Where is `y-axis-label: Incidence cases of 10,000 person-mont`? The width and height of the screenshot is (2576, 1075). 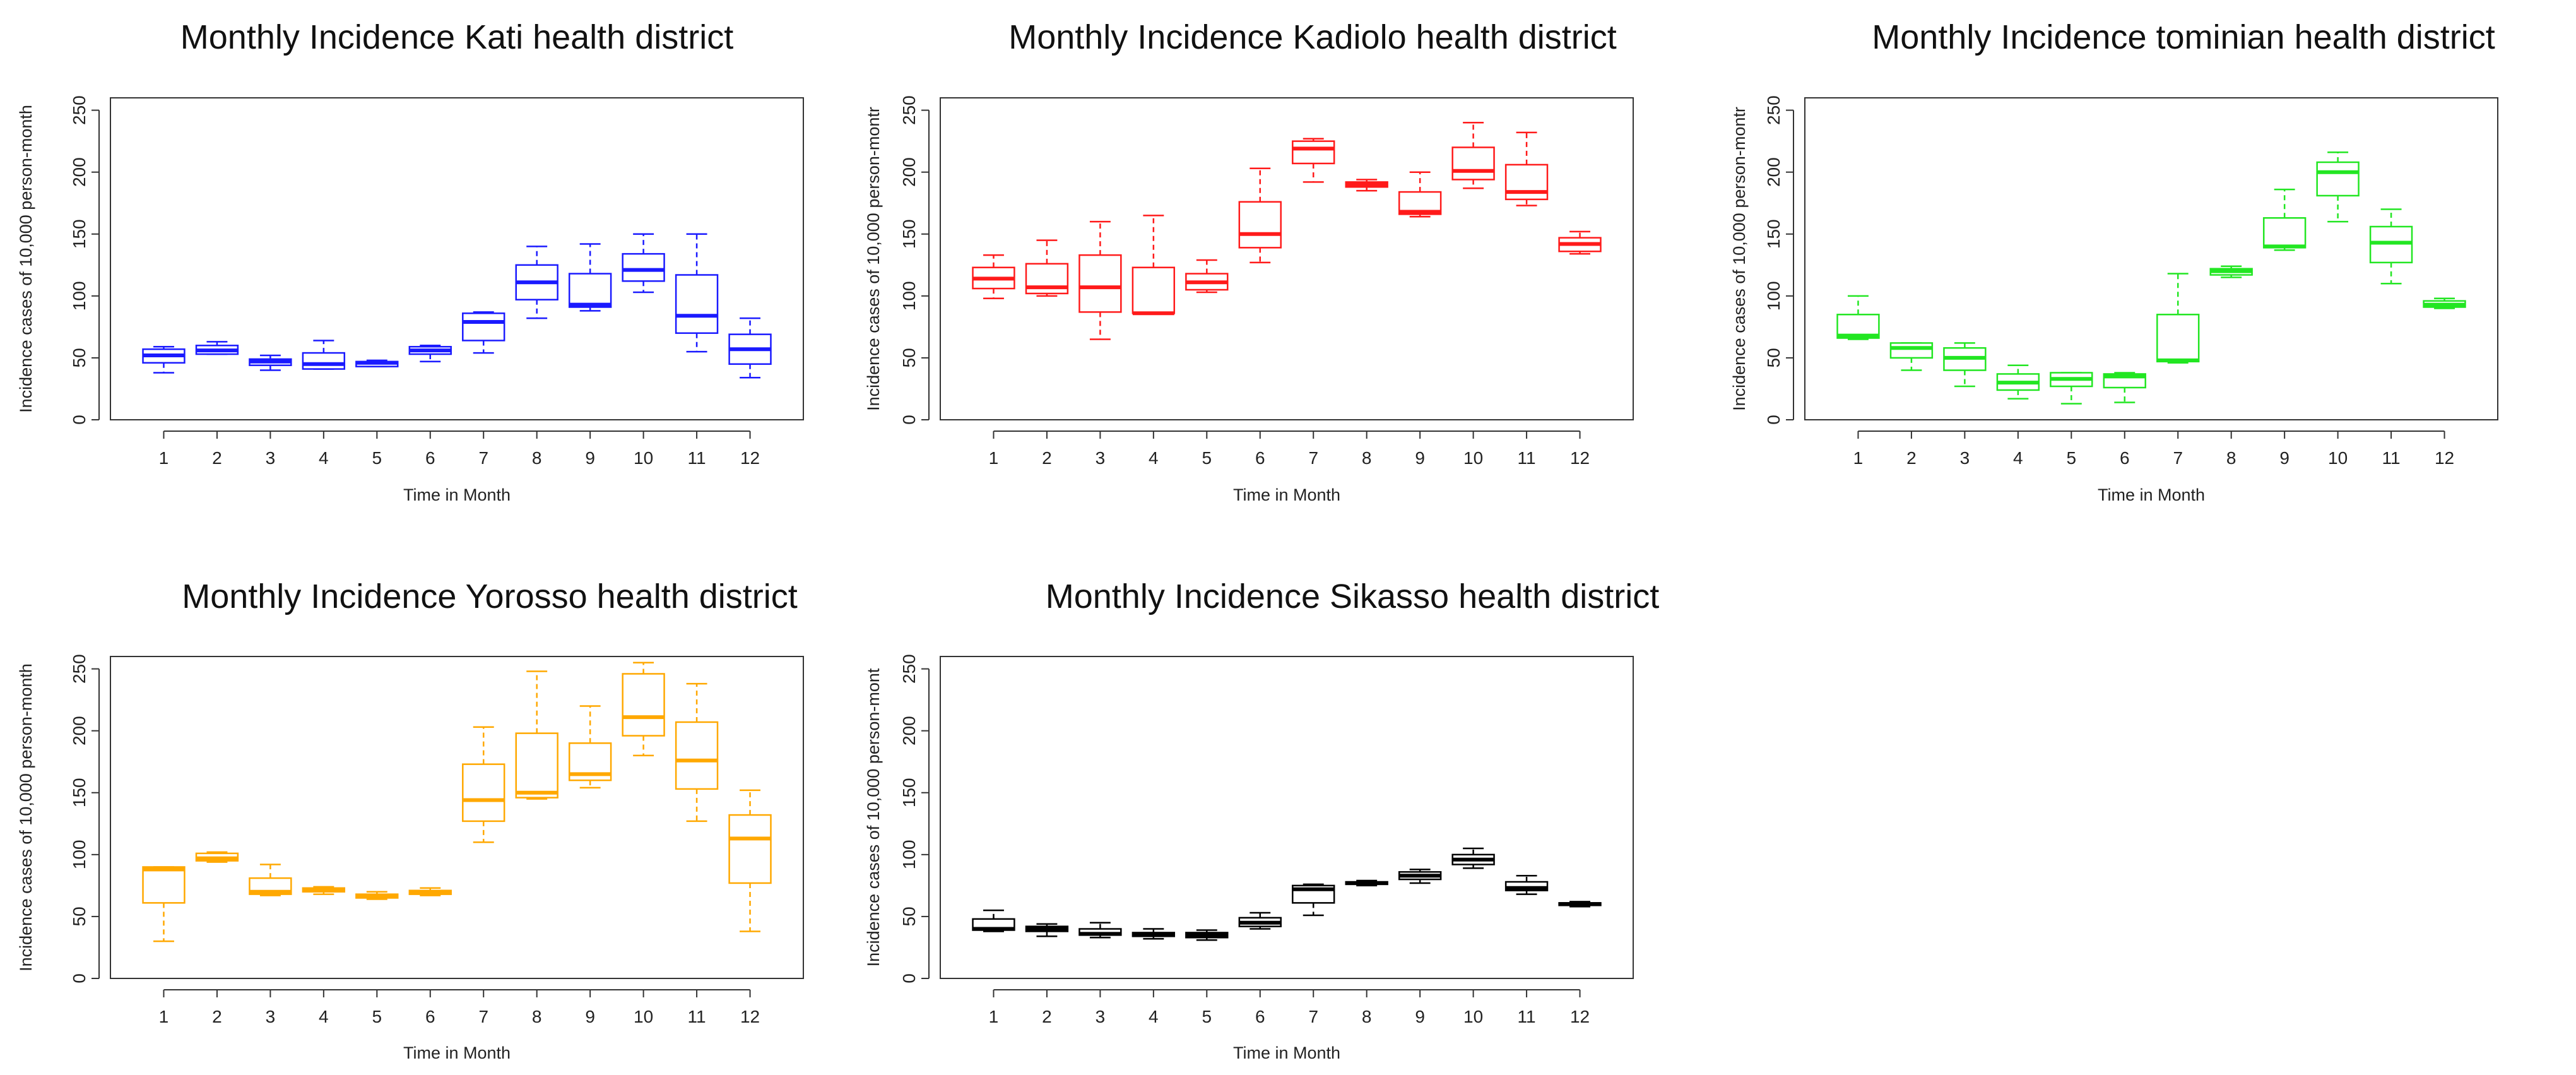
y-axis-label: Incidence cases of 10,000 person-mont is located at coordinates (874, 817).